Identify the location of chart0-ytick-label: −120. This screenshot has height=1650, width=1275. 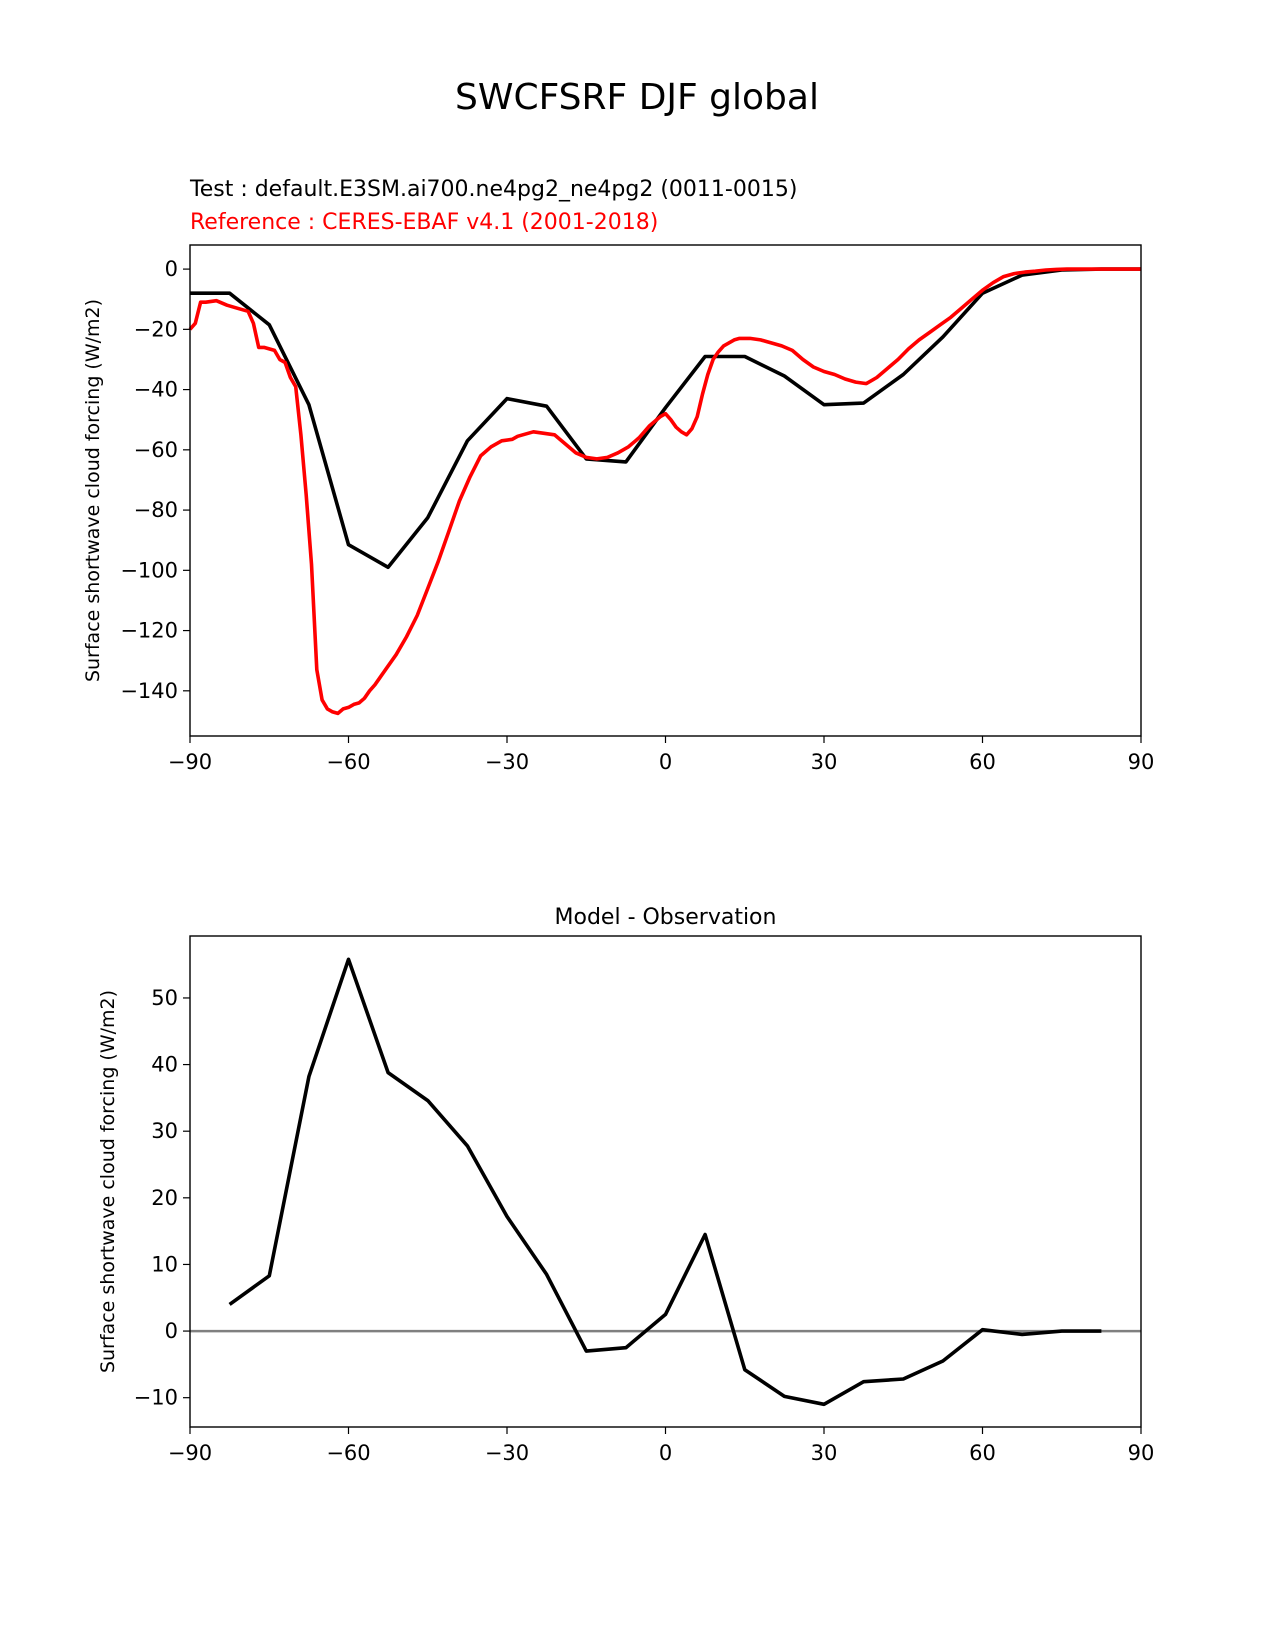
(149, 631).